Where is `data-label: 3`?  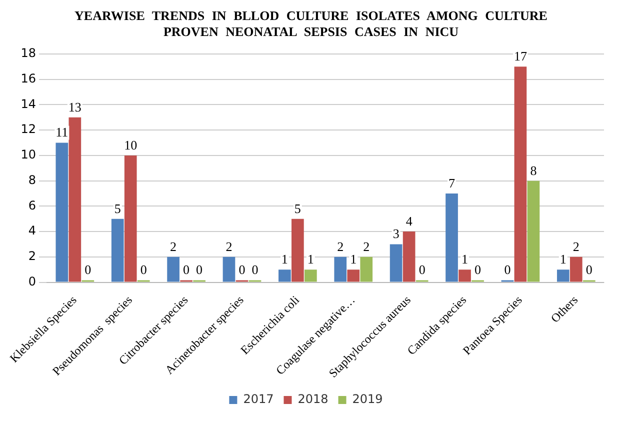 data-label: 3 is located at coordinates (396, 234).